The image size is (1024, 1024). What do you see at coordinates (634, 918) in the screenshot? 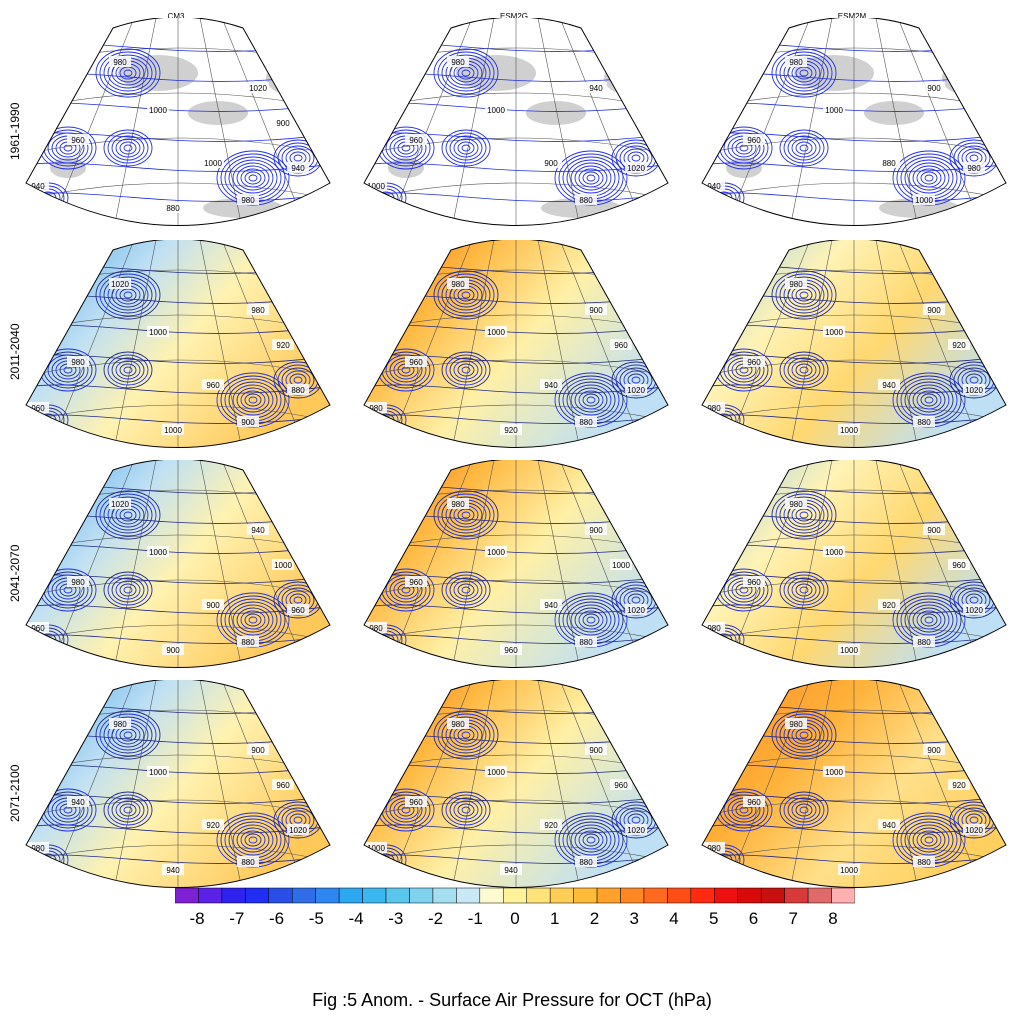
I see `colorbar-tick-label: 3` at bounding box center [634, 918].